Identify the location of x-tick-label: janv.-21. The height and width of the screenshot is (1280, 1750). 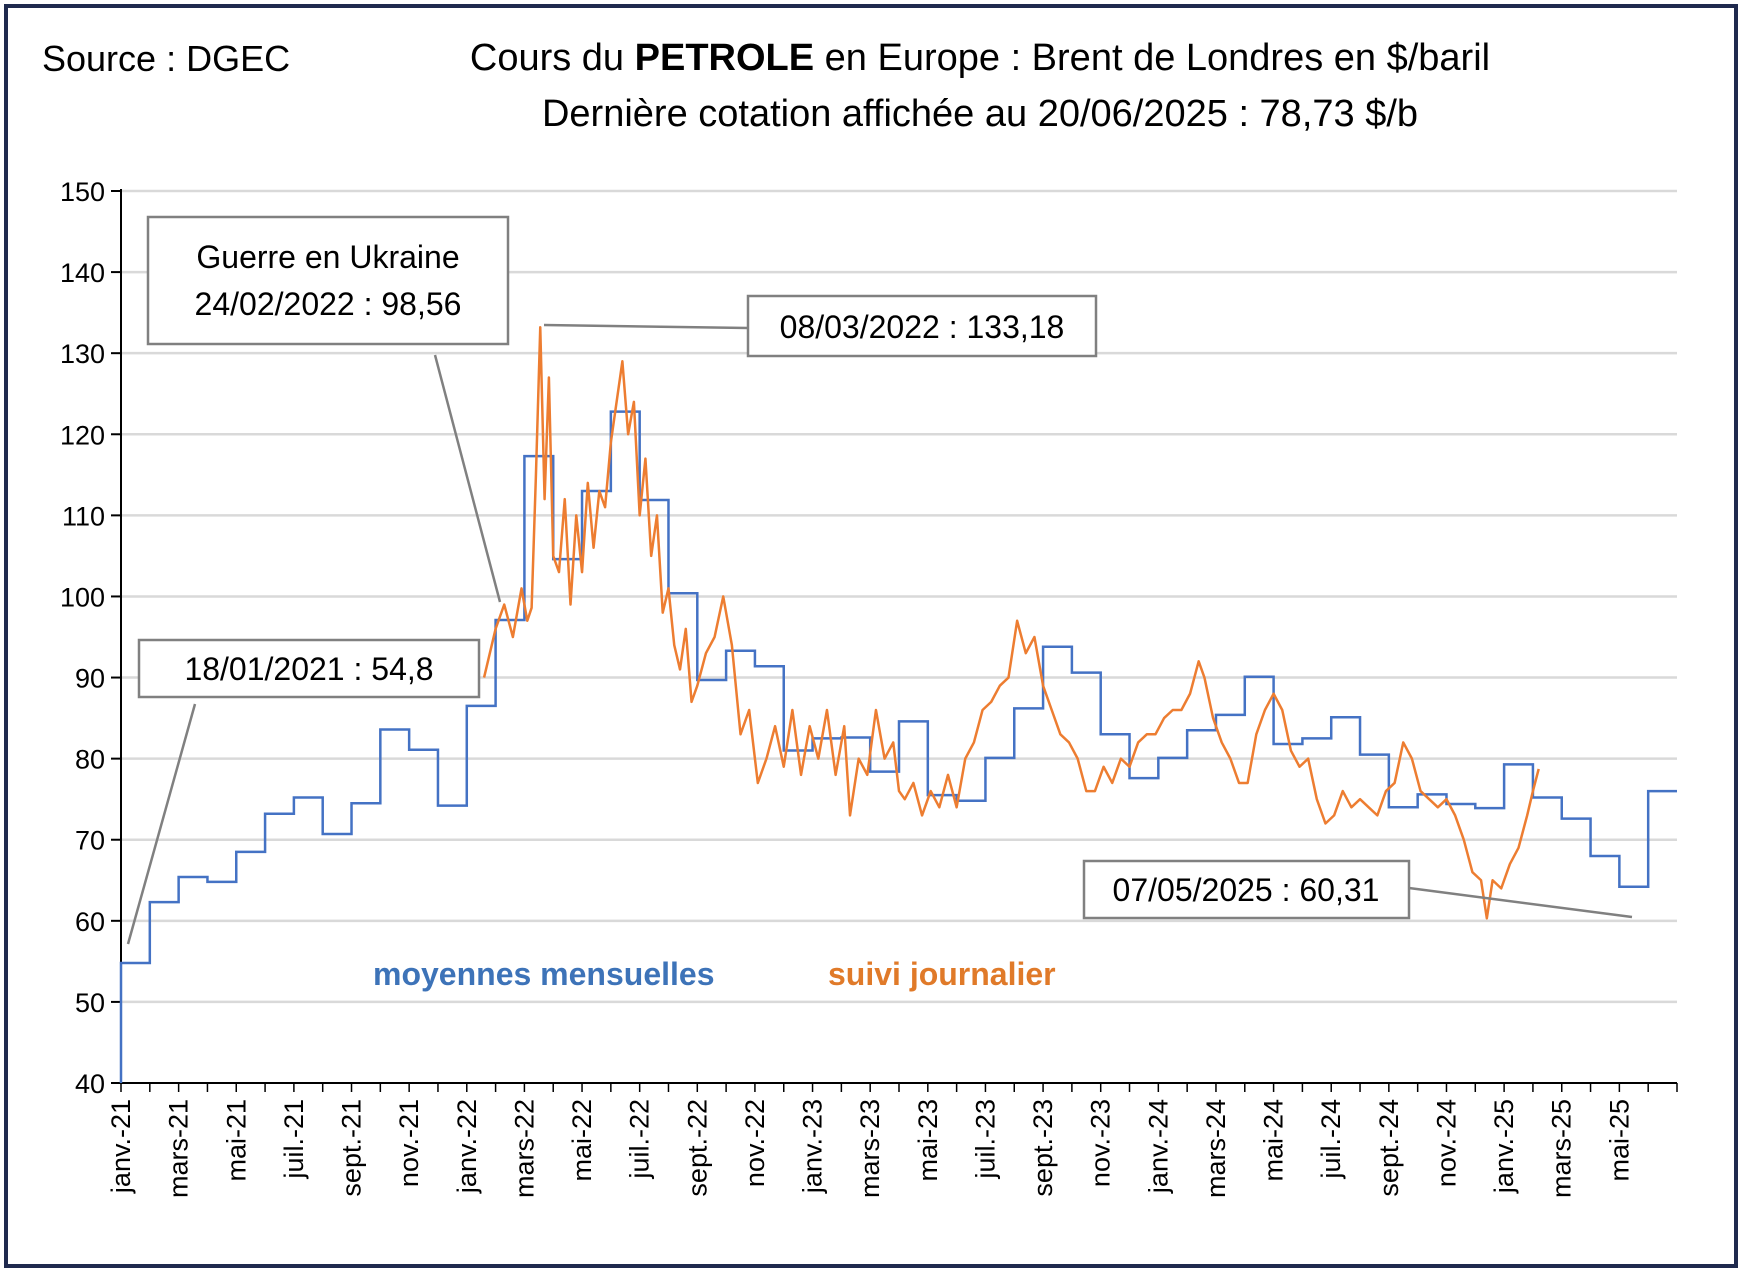
(121, 1146).